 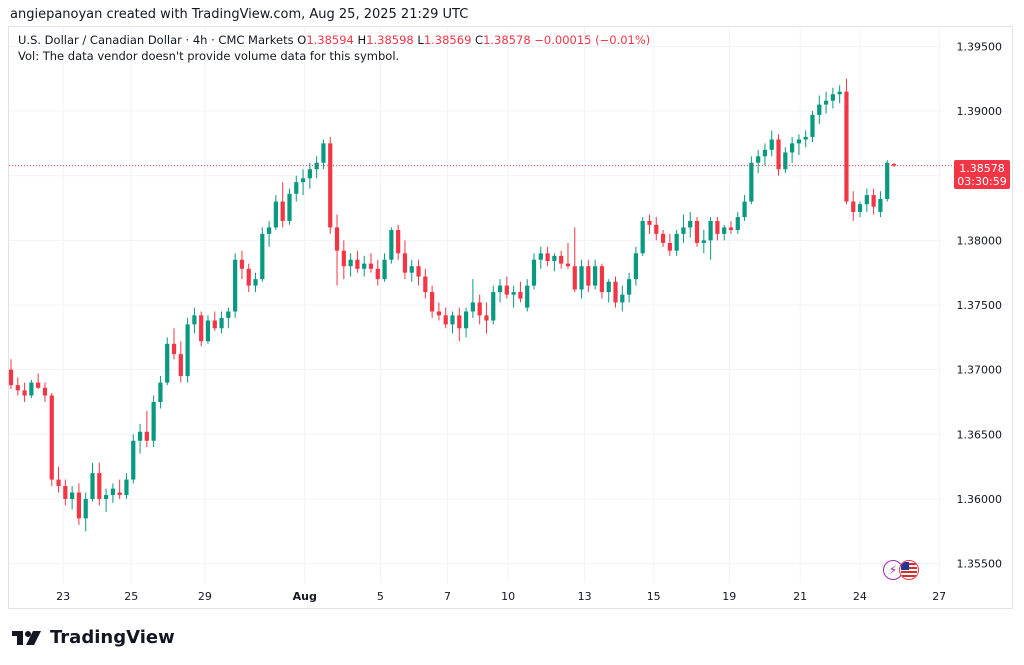 What do you see at coordinates (305, 596) in the screenshot?
I see `x-tick-label: Aug` at bounding box center [305, 596].